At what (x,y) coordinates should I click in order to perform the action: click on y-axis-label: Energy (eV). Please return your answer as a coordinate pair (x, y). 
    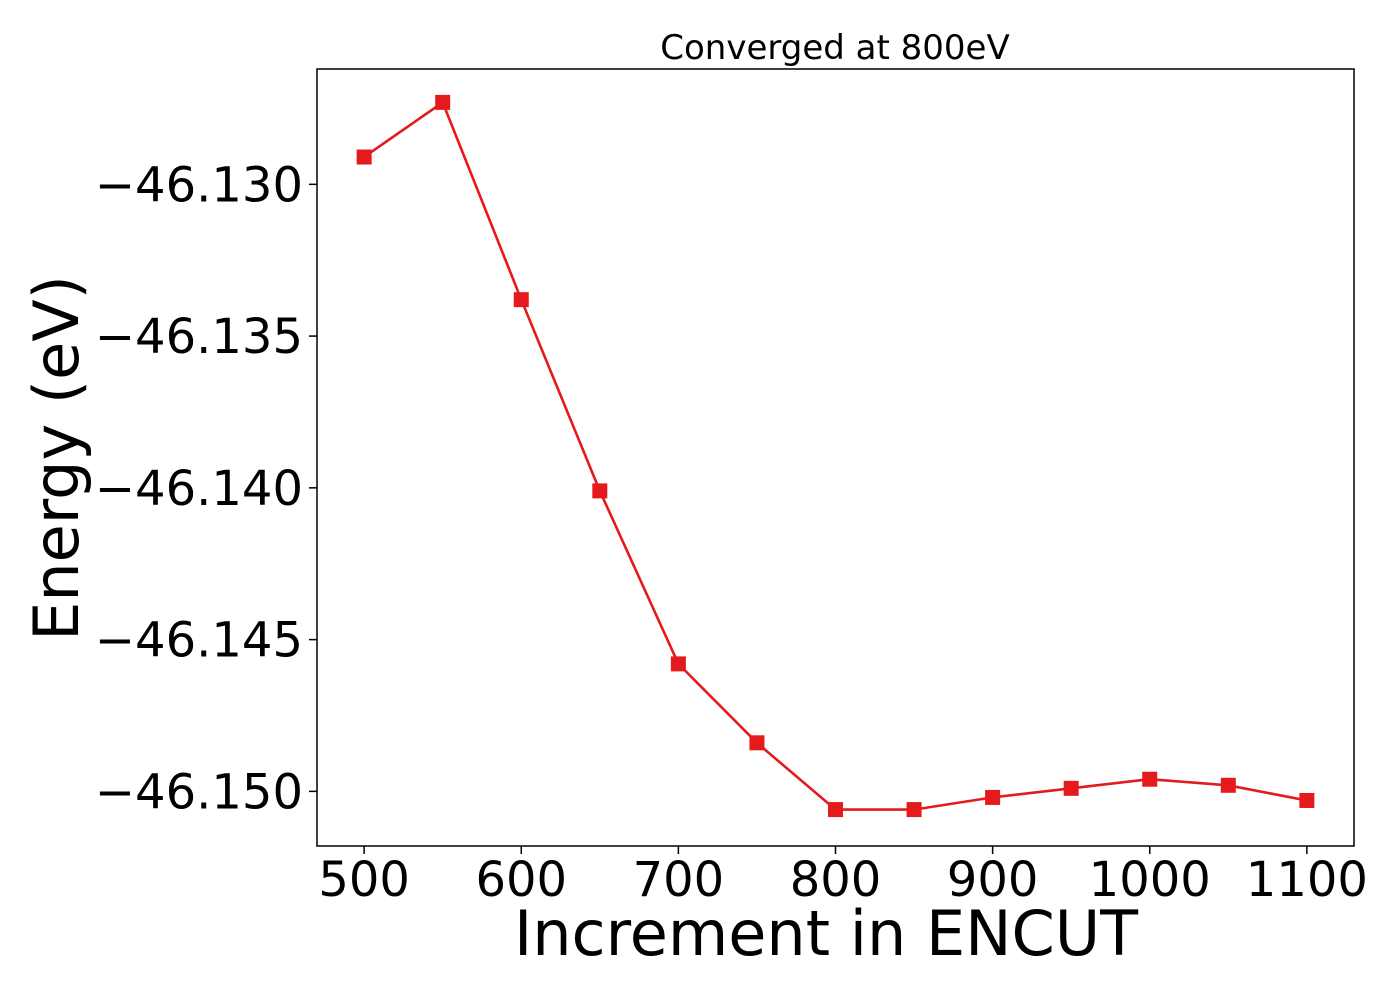
    Looking at the image, I should click on (56, 458).